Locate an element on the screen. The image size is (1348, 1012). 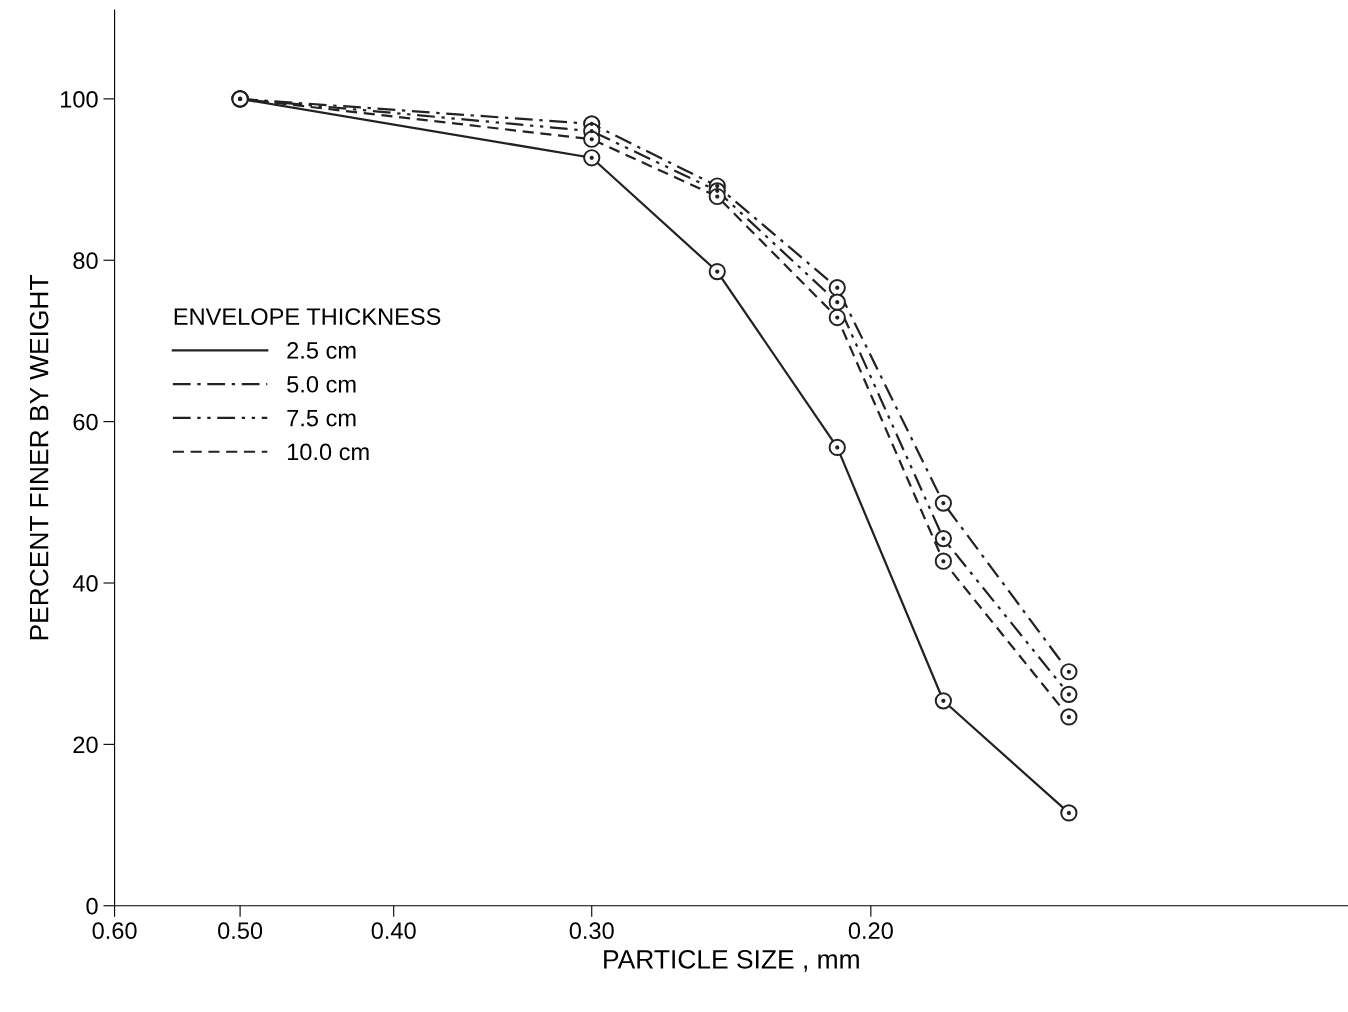
legend-label: 10.0 cm is located at coordinates (328, 452).